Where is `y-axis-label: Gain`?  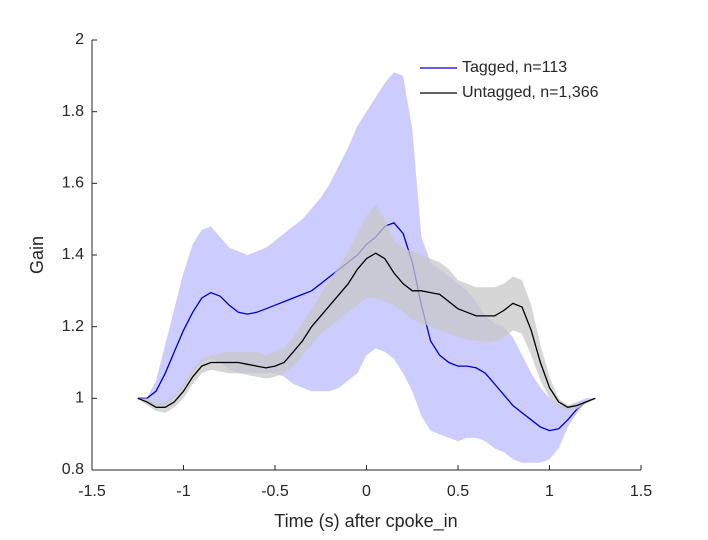 y-axis-label: Gain is located at coordinates (37, 255).